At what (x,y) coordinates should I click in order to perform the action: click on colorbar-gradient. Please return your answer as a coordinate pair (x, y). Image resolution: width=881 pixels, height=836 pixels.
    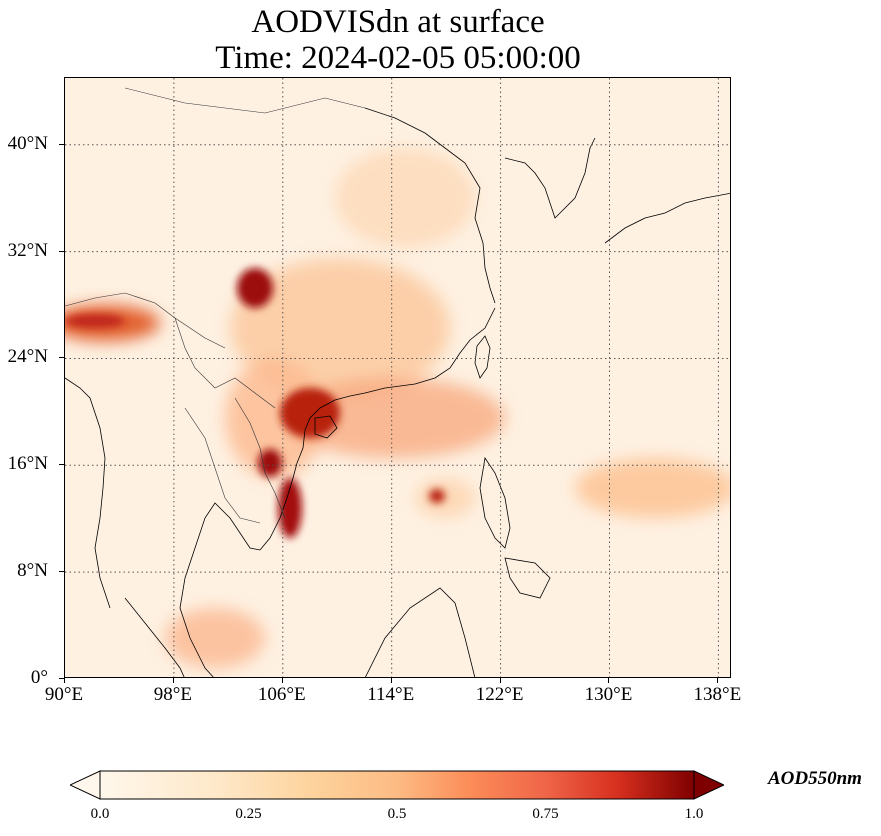
    Looking at the image, I should click on (397, 785).